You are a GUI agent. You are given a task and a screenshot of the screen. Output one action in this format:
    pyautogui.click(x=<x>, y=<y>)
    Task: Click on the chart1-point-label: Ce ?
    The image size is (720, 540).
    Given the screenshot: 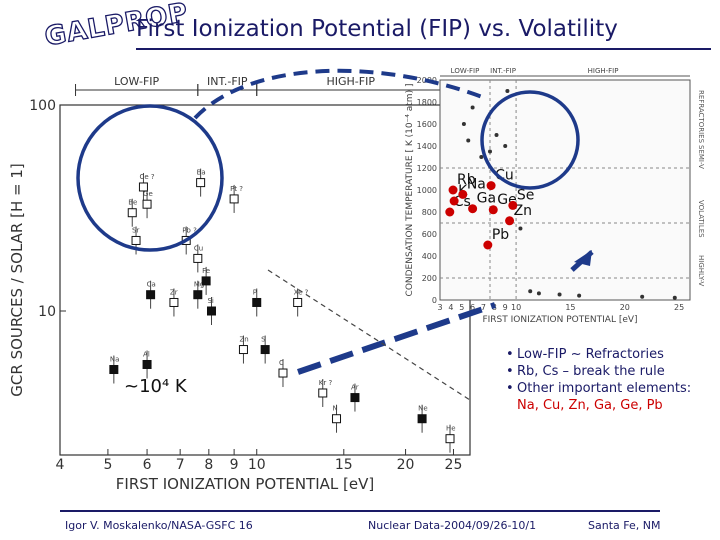 What is the action you would take?
    pyautogui.click(x=146, y=177)
    